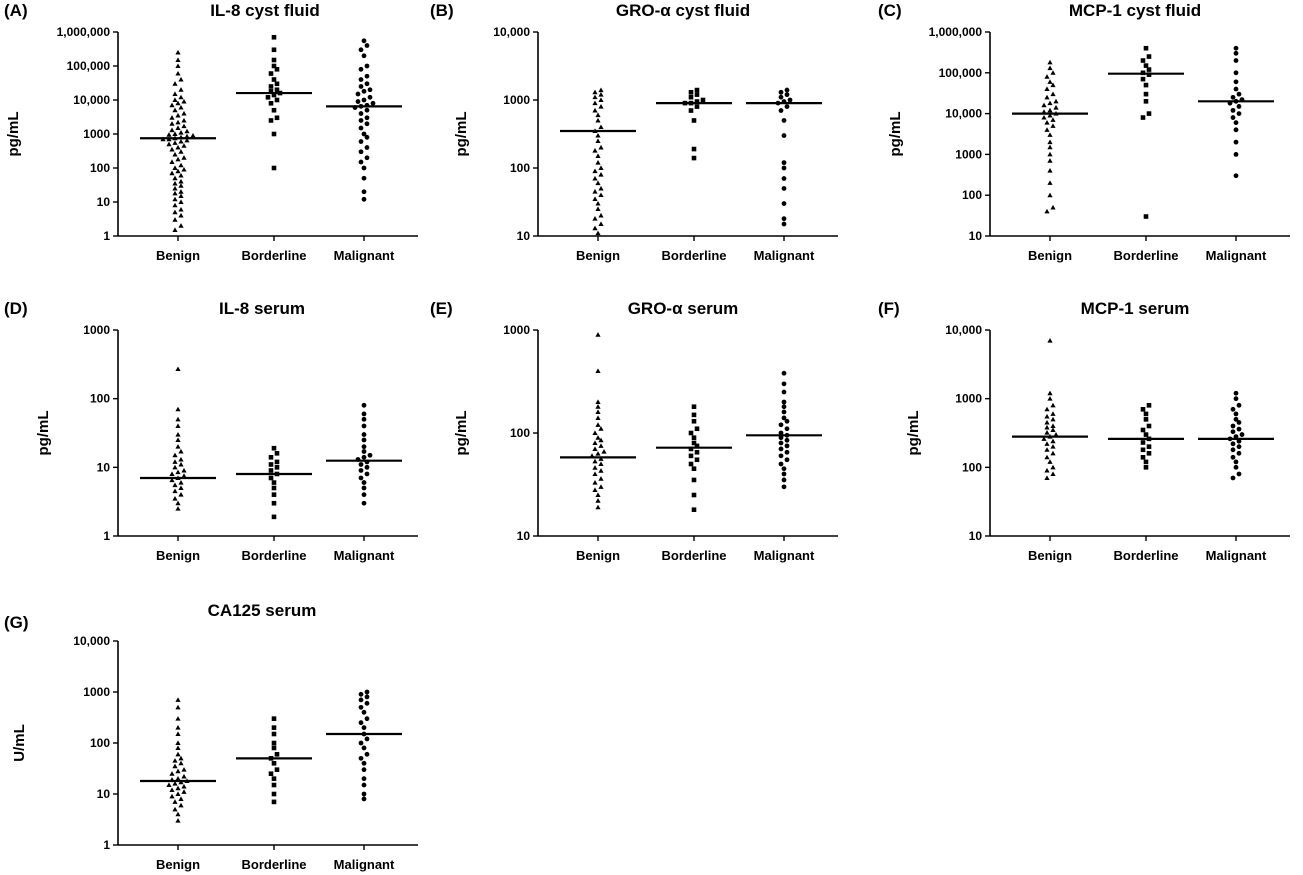  What do you see at coordinates (1135, 308) in the screenshot?
I see `chart-title: MCP-1 serum` at bounding box center [1135, 308].